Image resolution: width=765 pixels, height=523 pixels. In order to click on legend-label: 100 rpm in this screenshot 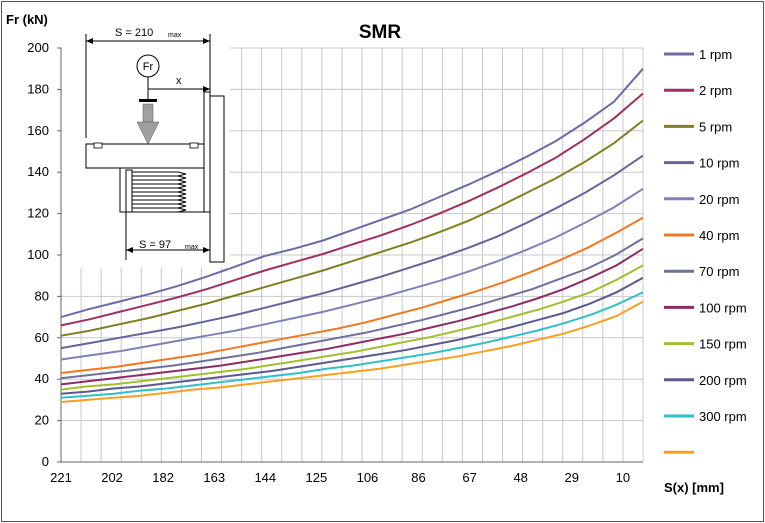, I will do `click(723, 307)`.